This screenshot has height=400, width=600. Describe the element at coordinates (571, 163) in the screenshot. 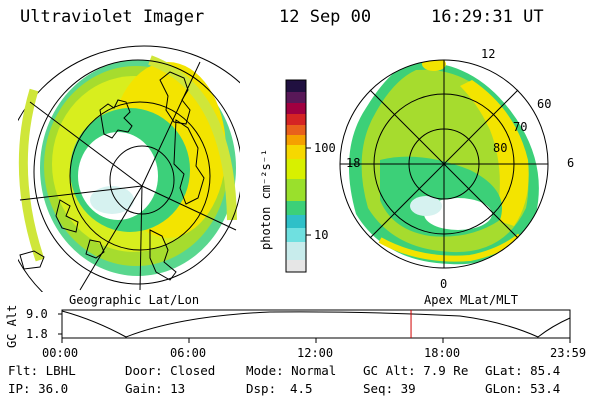

I see `mlt-label-dawn: 6` at that location.